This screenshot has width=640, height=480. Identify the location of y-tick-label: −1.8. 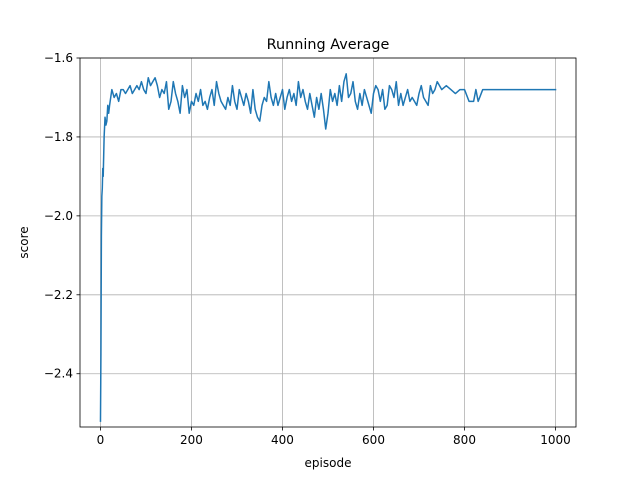
(58, 137).